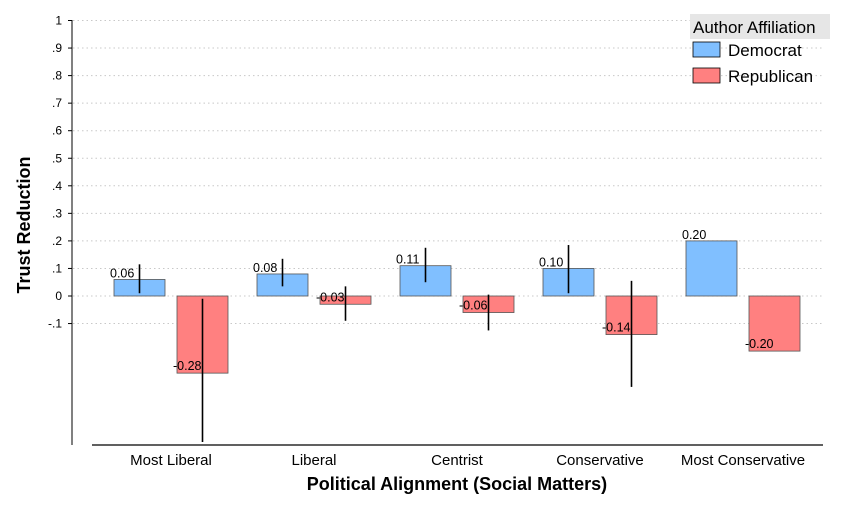  Describe the element at coordinates (407, 260) in the screenshot. I see `data-label-democrat: 0.11` at that location.